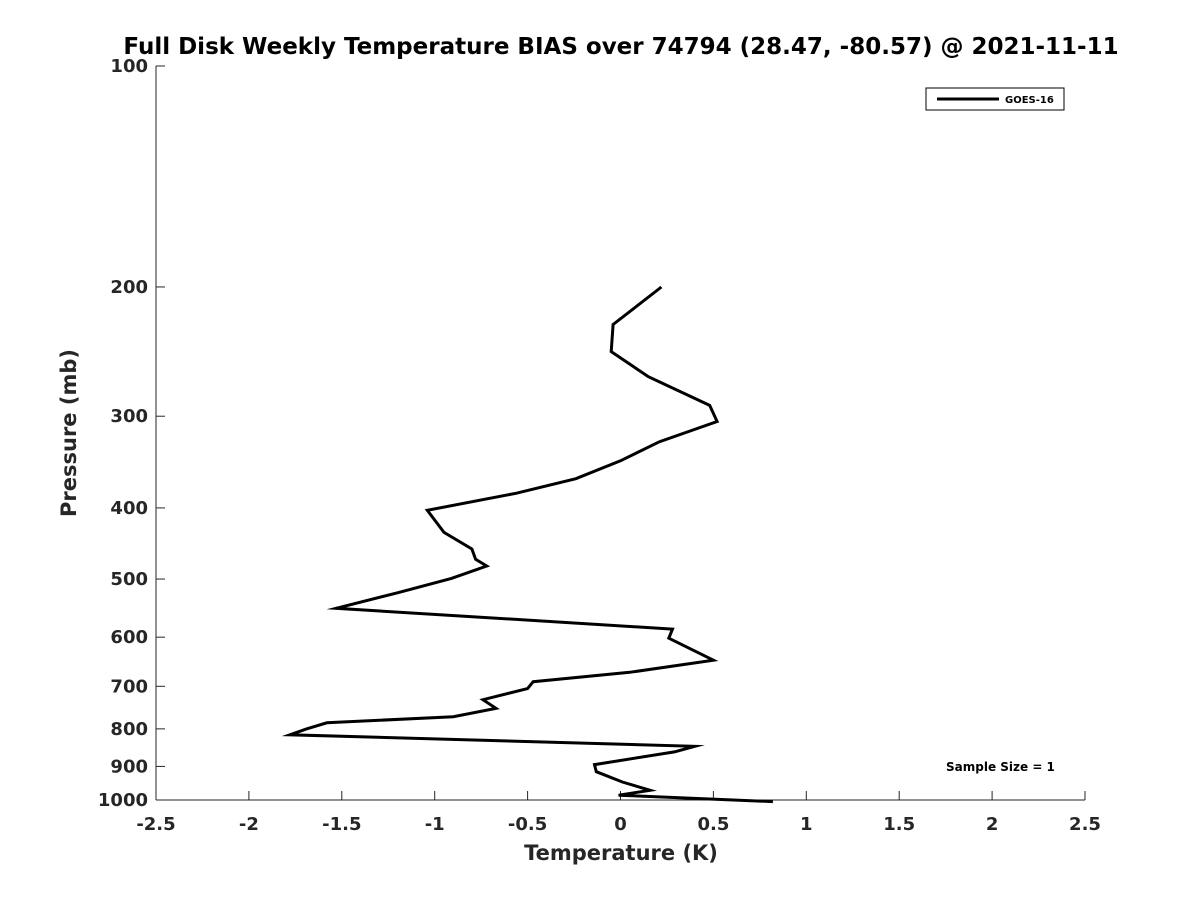  I want to click on x-axis-ticks: -2.5 -2 -1.5 -1 -0.5 0 0.5 1 1.5 2 2.5, so click(618, 813).